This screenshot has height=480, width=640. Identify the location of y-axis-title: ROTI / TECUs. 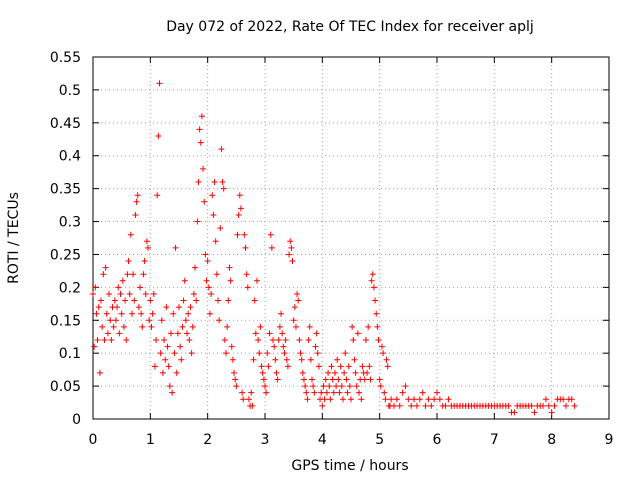
(14, 238).